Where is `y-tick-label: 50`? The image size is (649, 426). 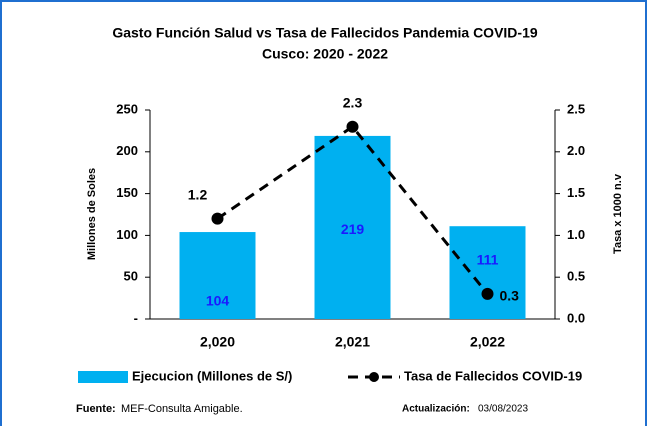
y-tick-label: 50 is located at coordinates (131, 276).